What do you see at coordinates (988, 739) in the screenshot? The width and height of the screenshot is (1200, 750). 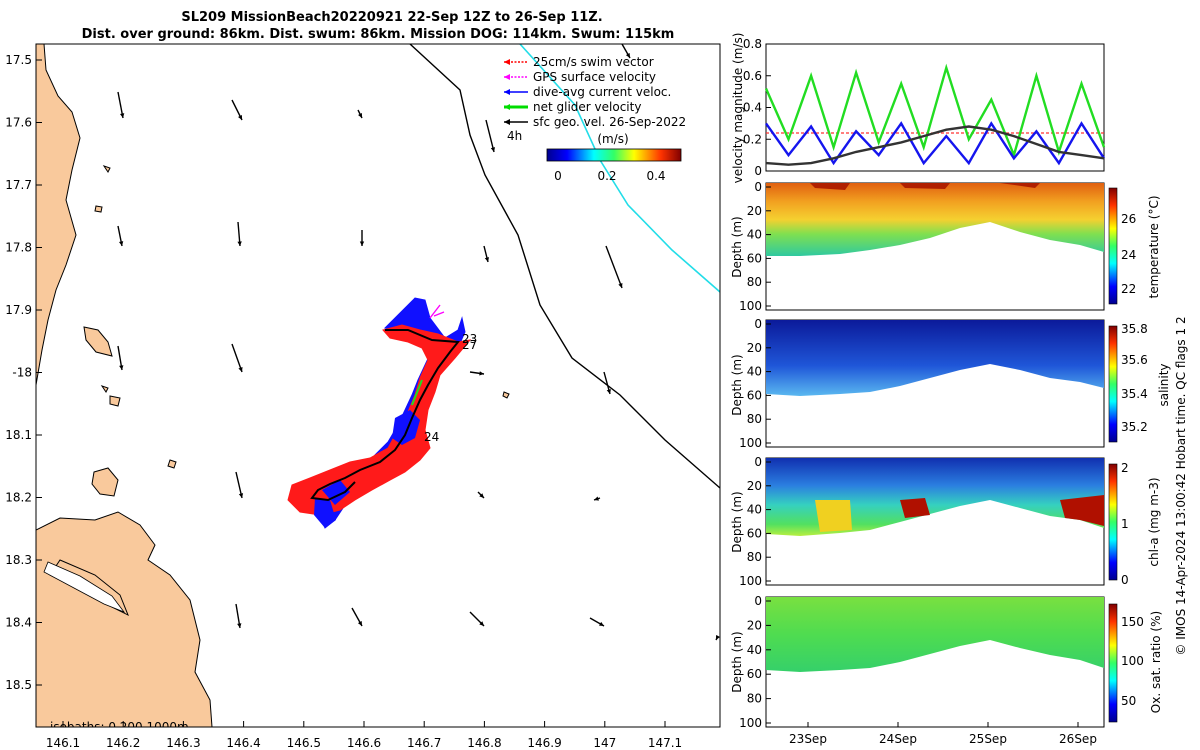 I see `time-tick-label: 25Sep` at bounding box center [988, 739].